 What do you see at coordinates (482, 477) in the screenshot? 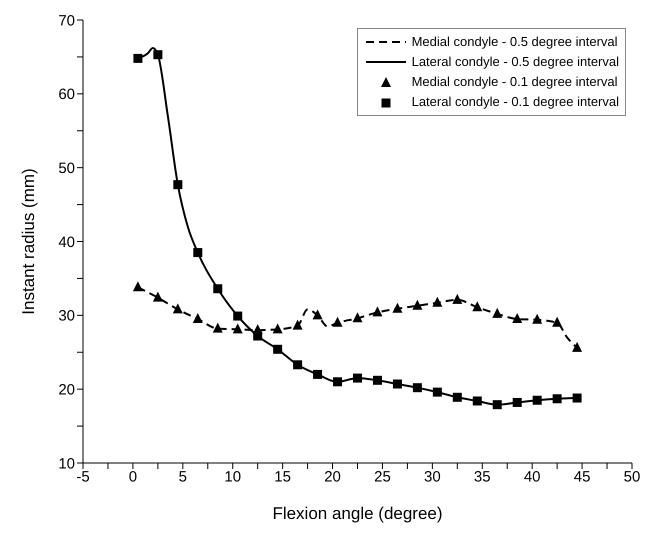
I see `x-tick-label: 35` at bounding box center [482, 477].